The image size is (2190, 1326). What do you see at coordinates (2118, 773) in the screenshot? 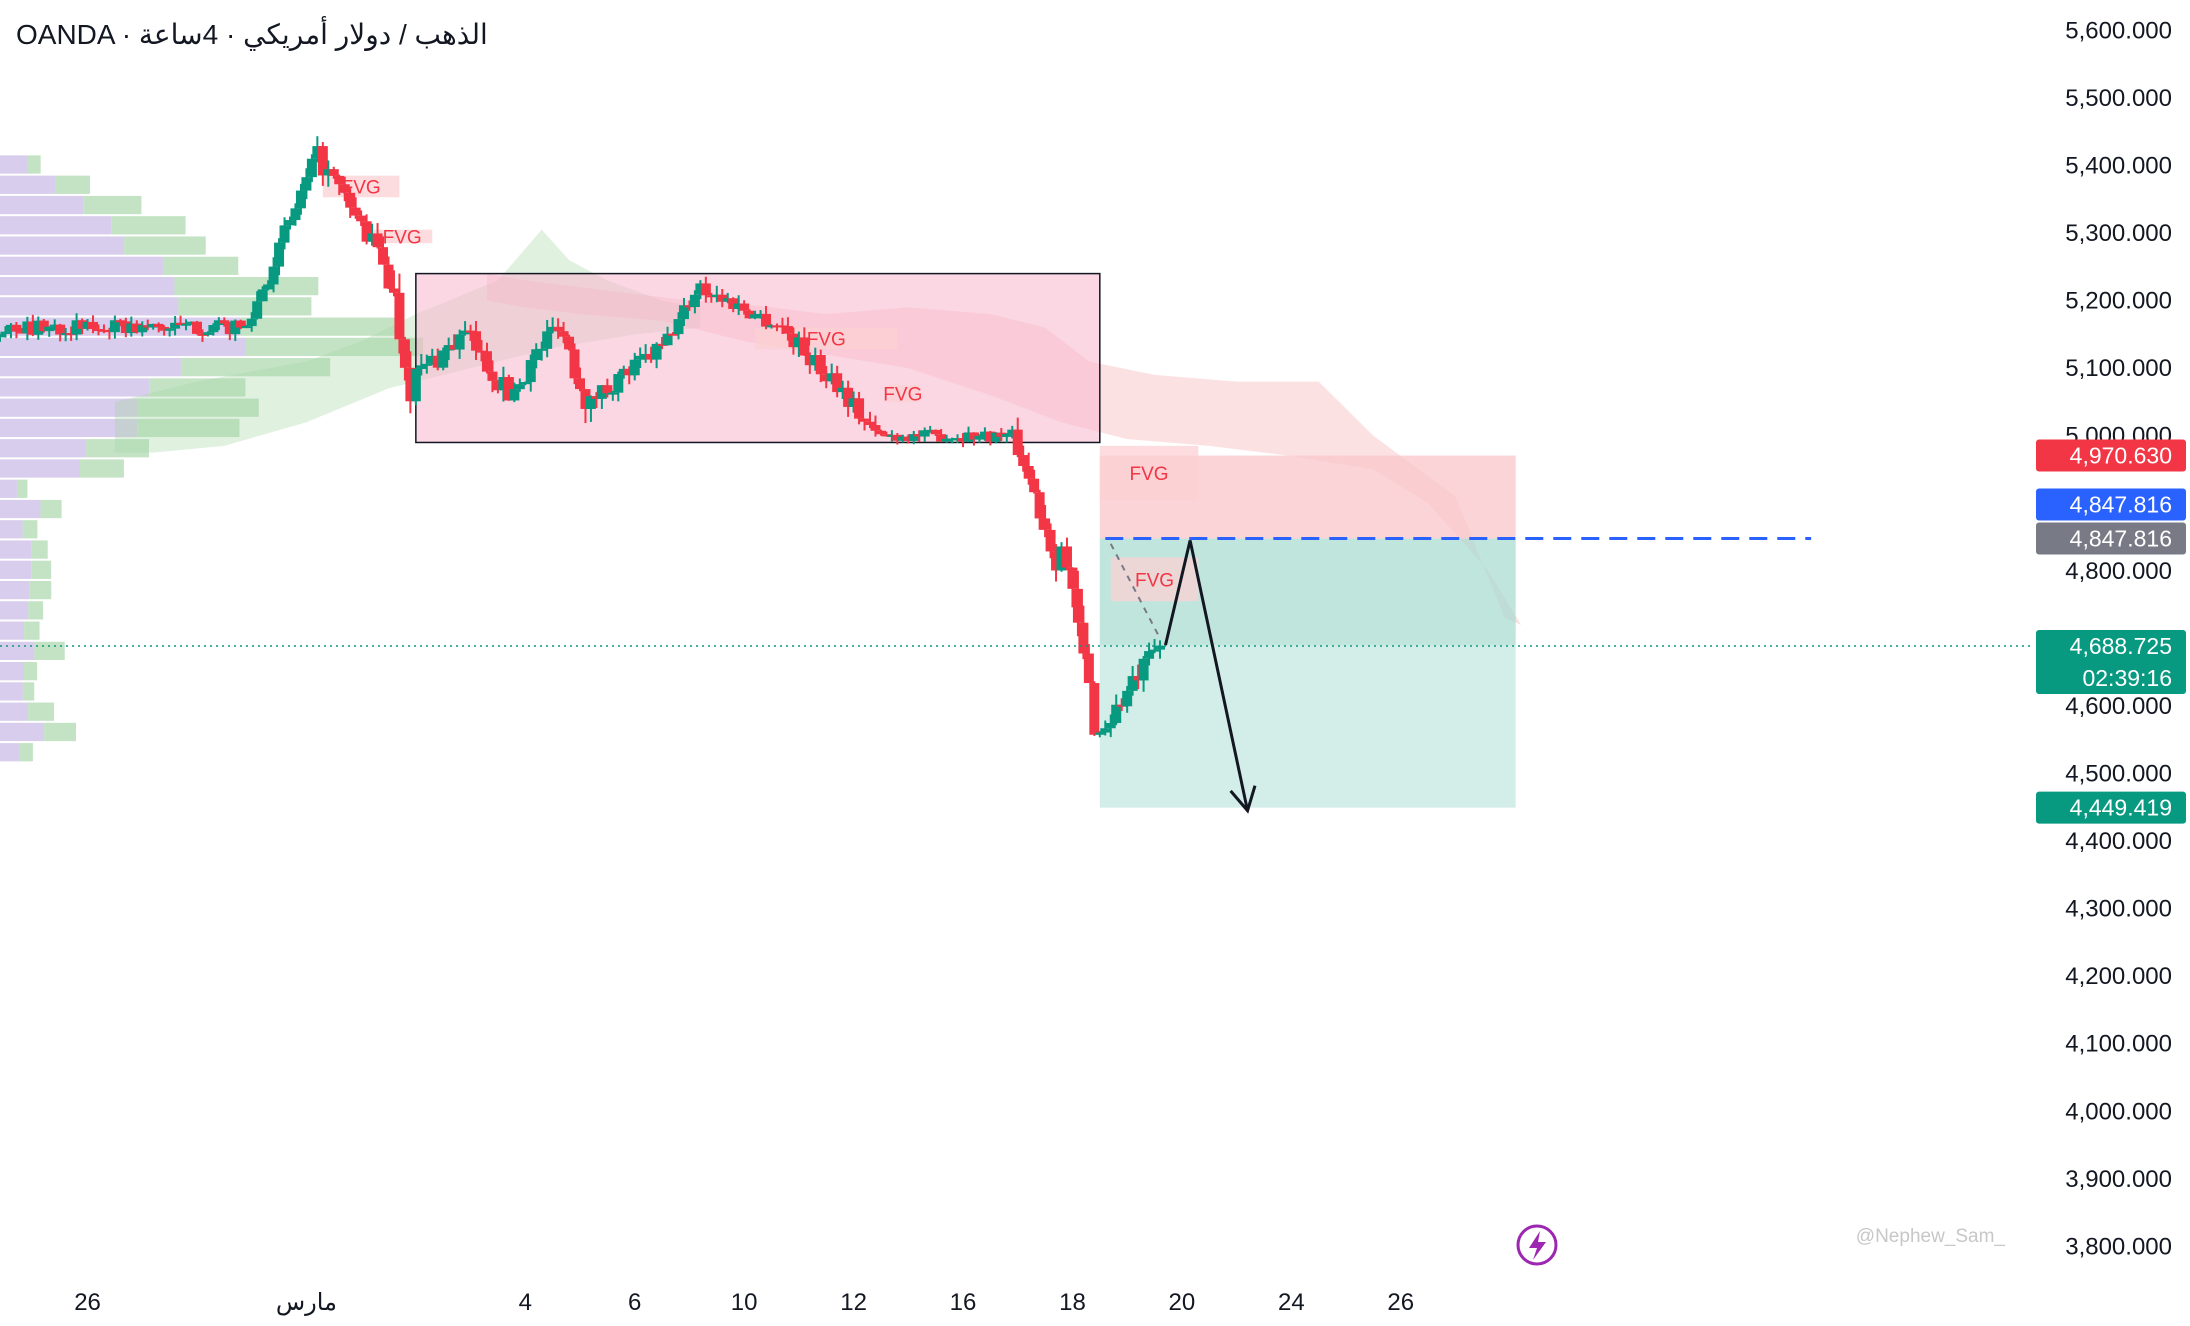
I see `price-tick: 4,500.000` at bounding box center [2118, 773].